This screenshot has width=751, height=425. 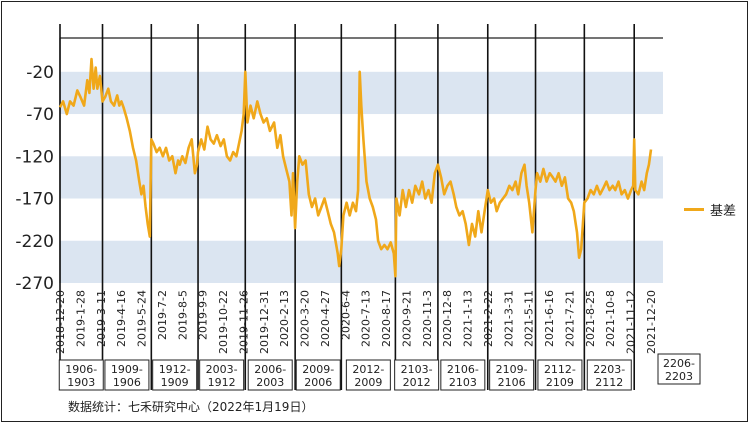 I want to click on contract-label-line2: 2009, so click(x=368, y=382).